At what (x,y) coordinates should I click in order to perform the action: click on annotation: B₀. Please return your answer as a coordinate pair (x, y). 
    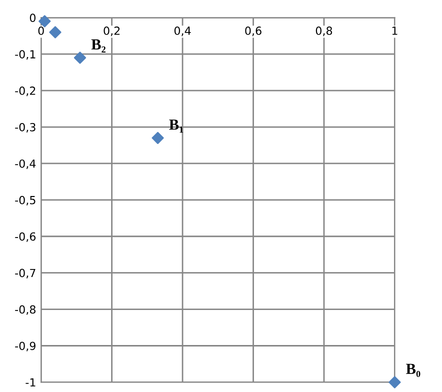
    Looking at the image, I should click on (413, 371).